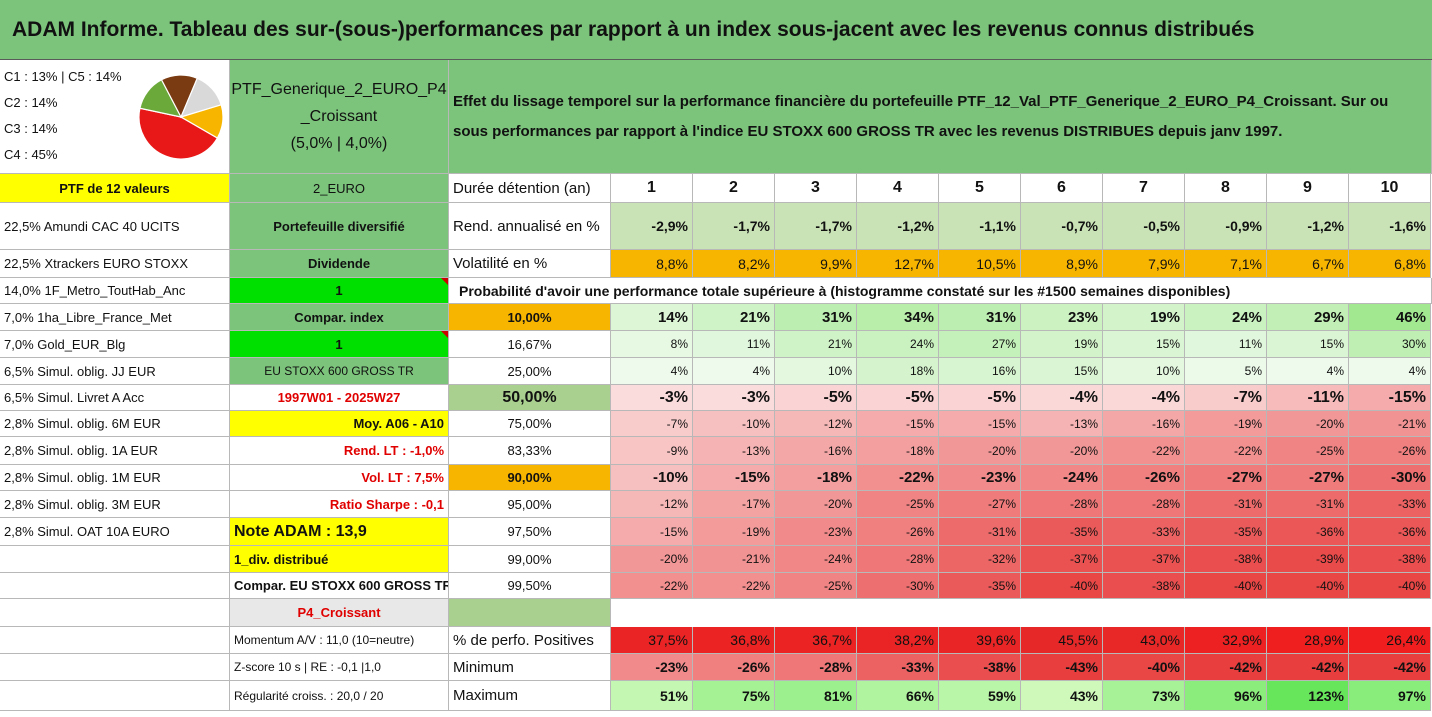 This screenshot has height=717, width=1432. What do you see at coordinates (1062, 317) in the screenshot?
I see `probability-value: 23%` at bounding box center [1062, 317].